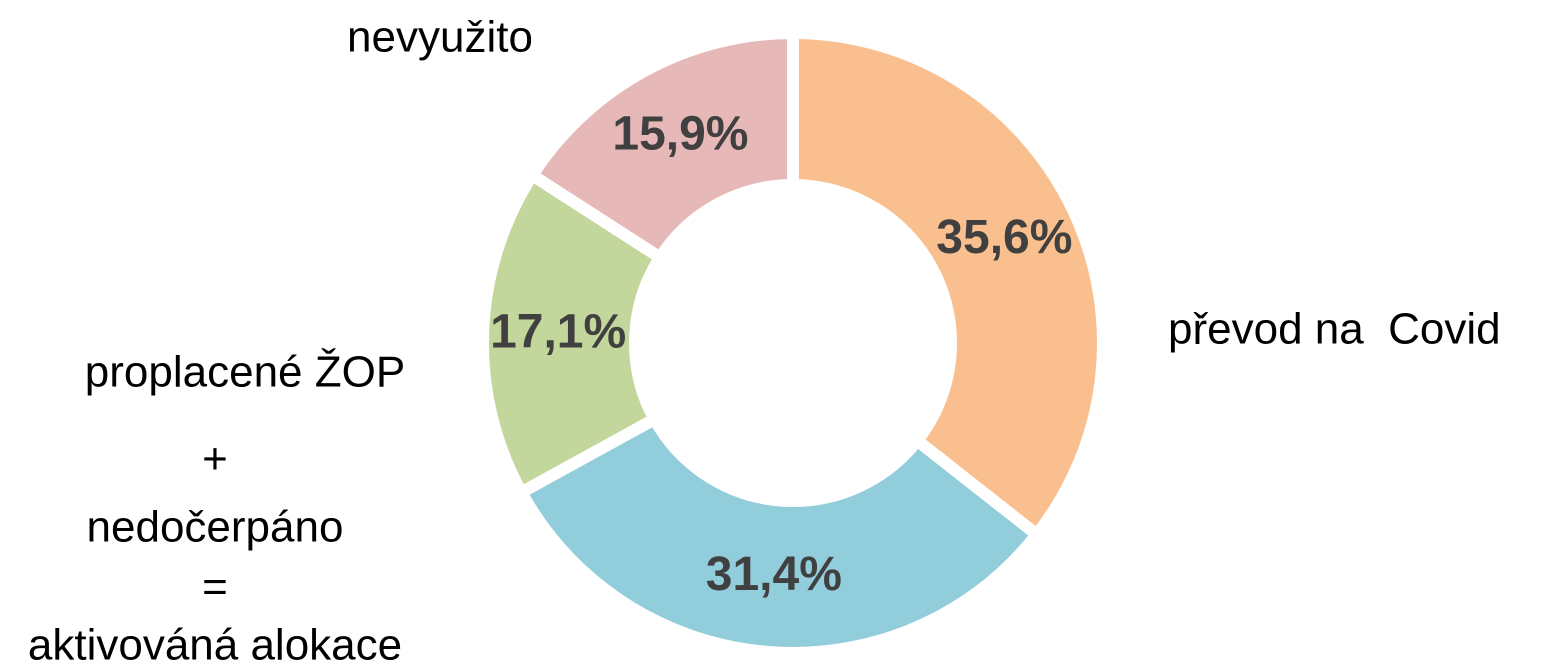  I want to click on value-label: 17,1%, so click(558, 332).